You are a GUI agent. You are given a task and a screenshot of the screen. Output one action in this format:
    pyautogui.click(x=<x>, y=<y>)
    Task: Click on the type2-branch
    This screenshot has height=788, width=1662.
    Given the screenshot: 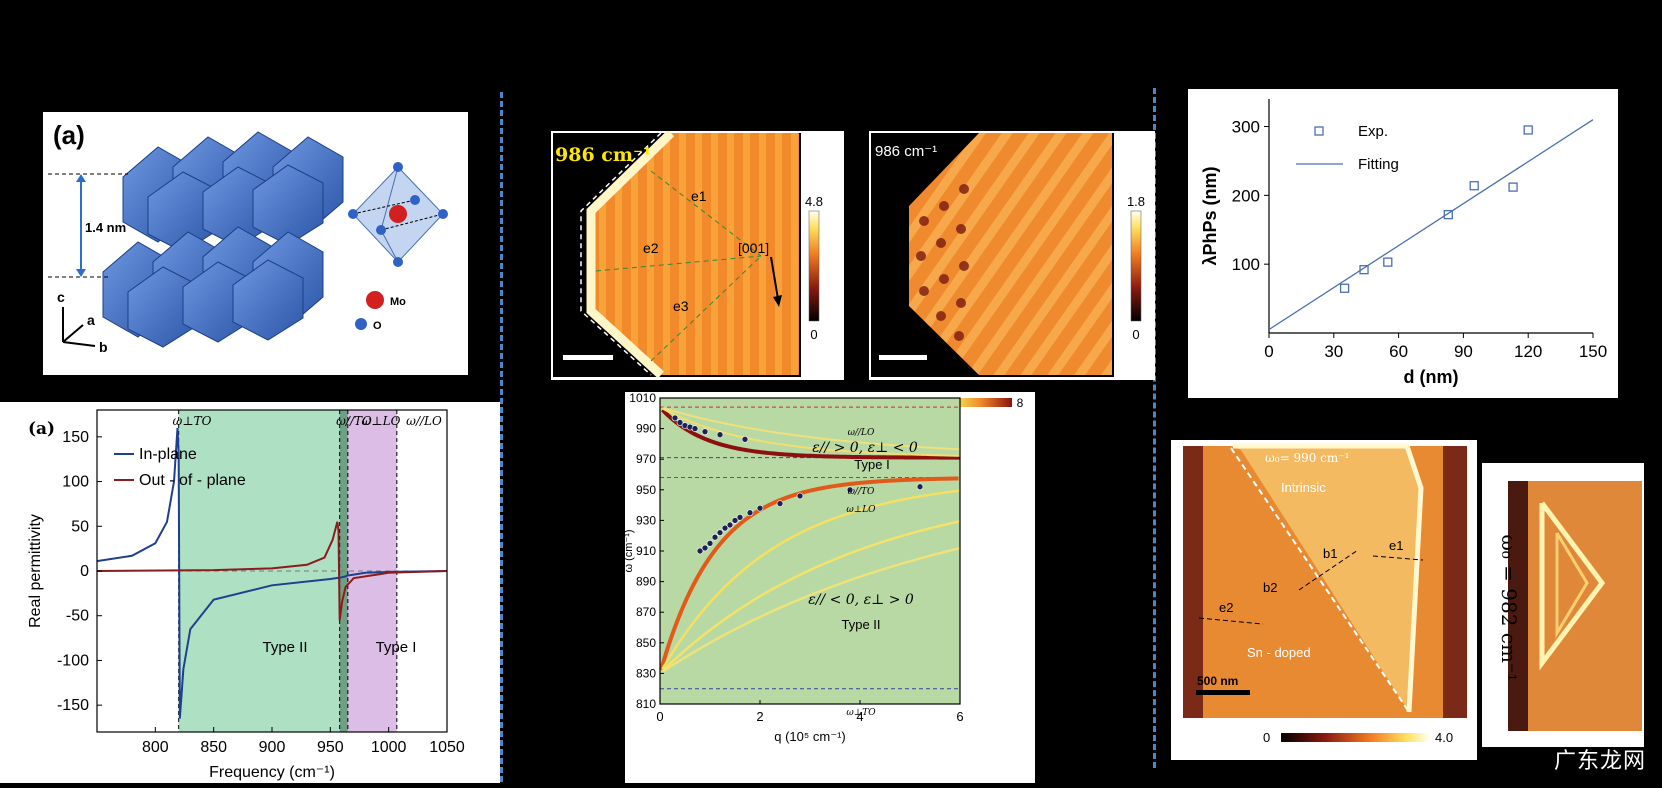 What is the action you would take?
    pyautogui.click(x=809, y=573)
    